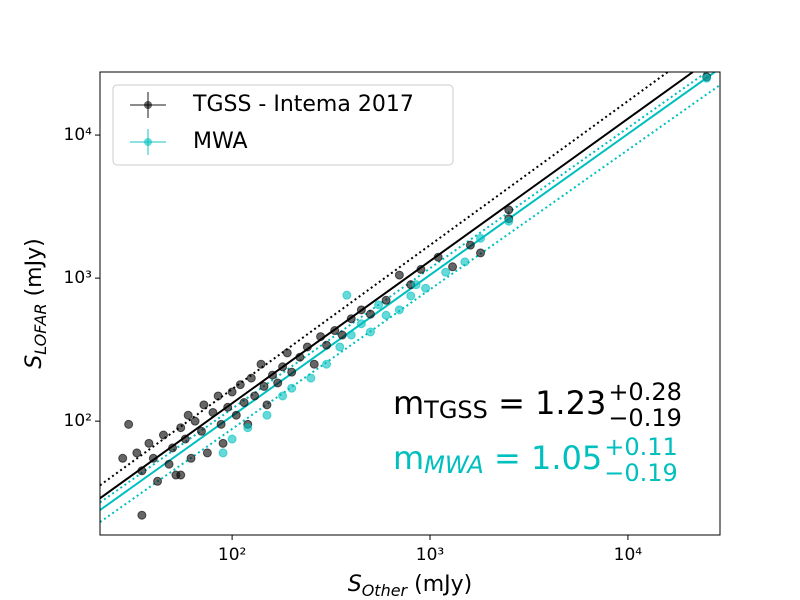 Image resolution: width=800 pixels, height=600 pixels. What do you see at coordinates (641, 447) in the screenshot?
I see `annotation-upper: +0.11` at bounding box center [641, 447].